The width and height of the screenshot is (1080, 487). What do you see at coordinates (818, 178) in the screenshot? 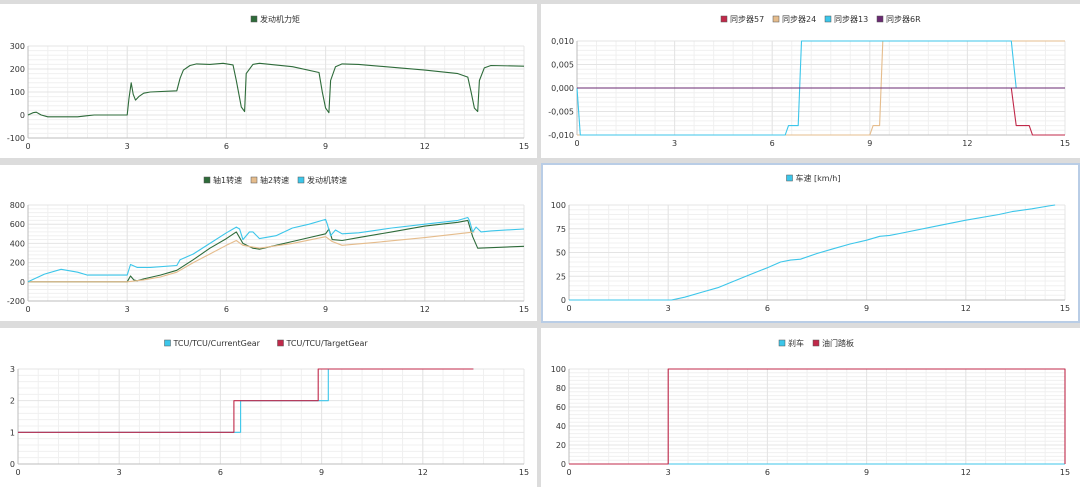
I see `legend-label: 车速 [km/h]` at bounding box center [818, 178].